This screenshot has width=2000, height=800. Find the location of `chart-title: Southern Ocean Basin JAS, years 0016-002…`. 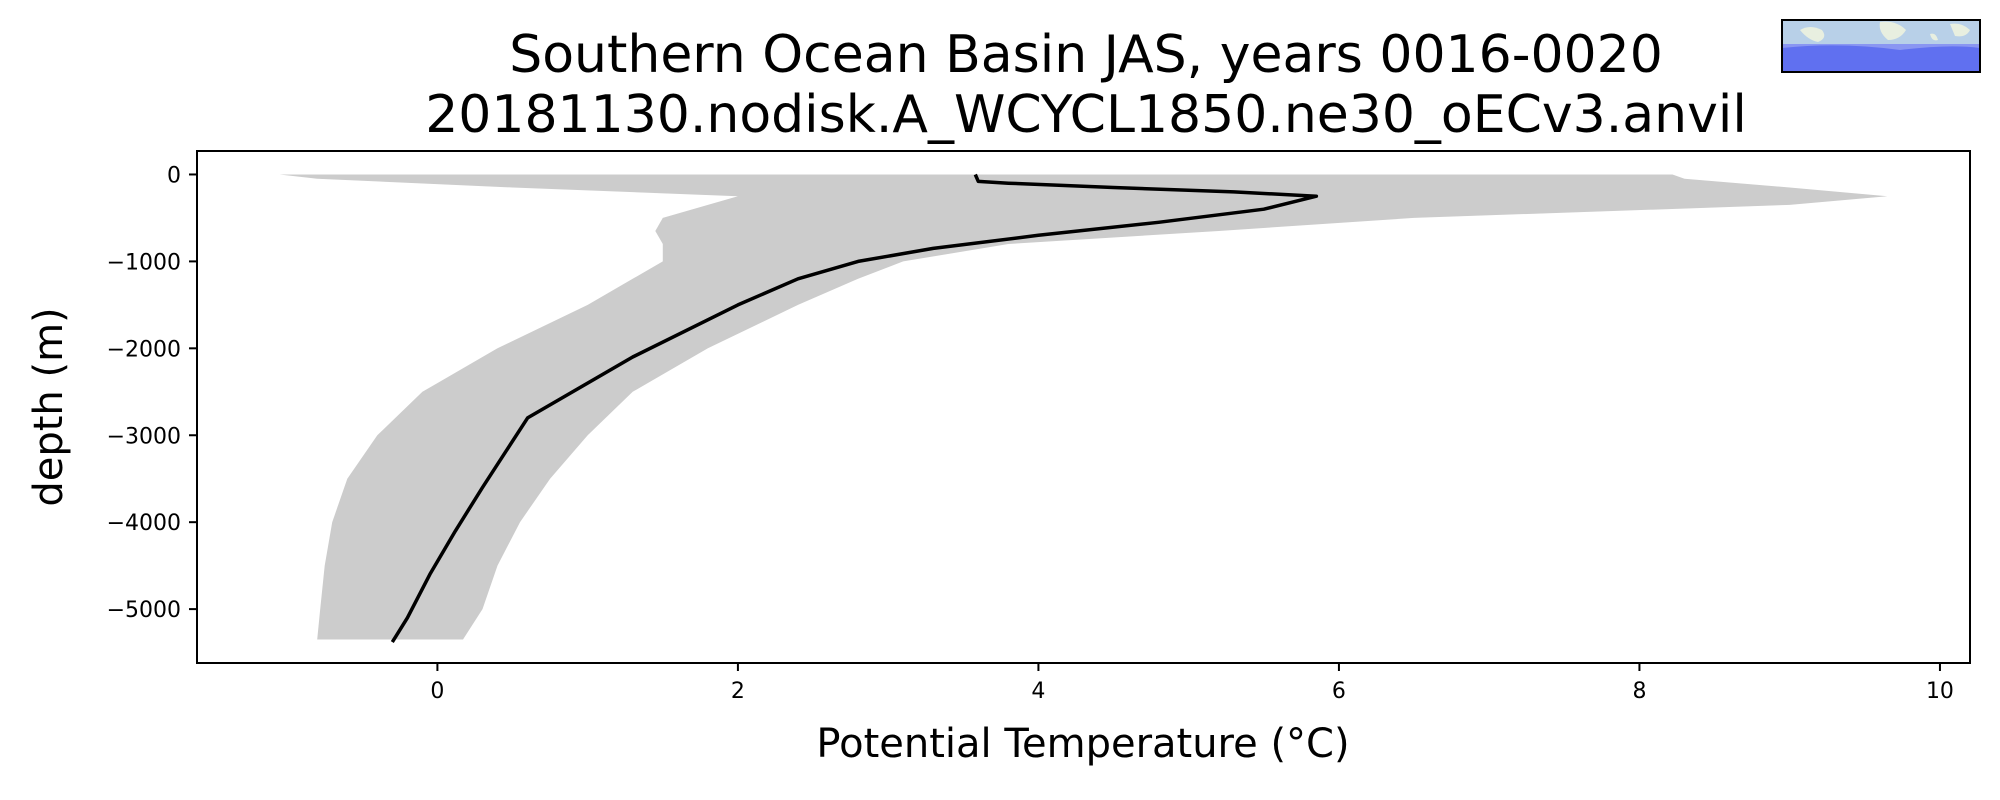

chart-title: Southern Ocean Basin JAS, years 0016-002… is located at coordinates (1086, 55).